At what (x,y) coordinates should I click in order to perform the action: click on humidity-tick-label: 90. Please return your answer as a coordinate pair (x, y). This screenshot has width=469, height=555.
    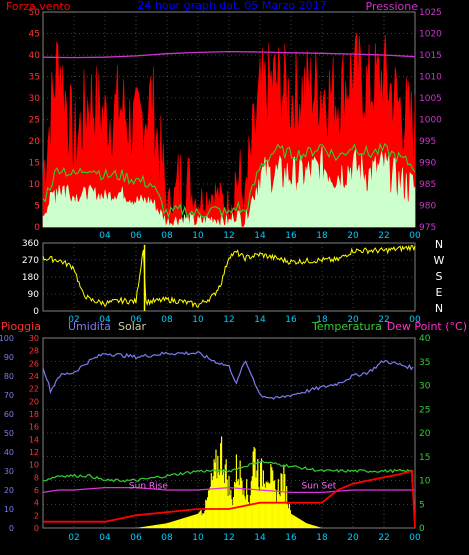
    Looking at the image, I should click on (9, 357).